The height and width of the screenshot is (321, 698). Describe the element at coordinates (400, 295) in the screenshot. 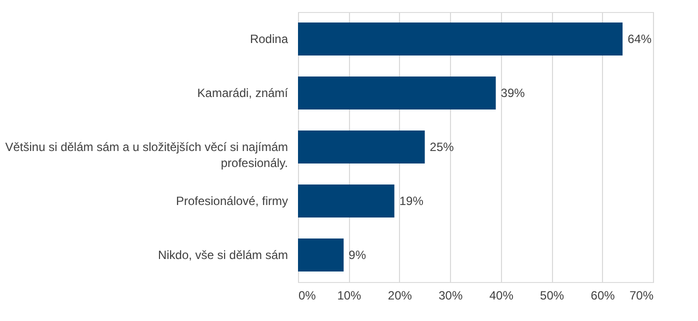

I see `x-tick-label: 20%` at that location.